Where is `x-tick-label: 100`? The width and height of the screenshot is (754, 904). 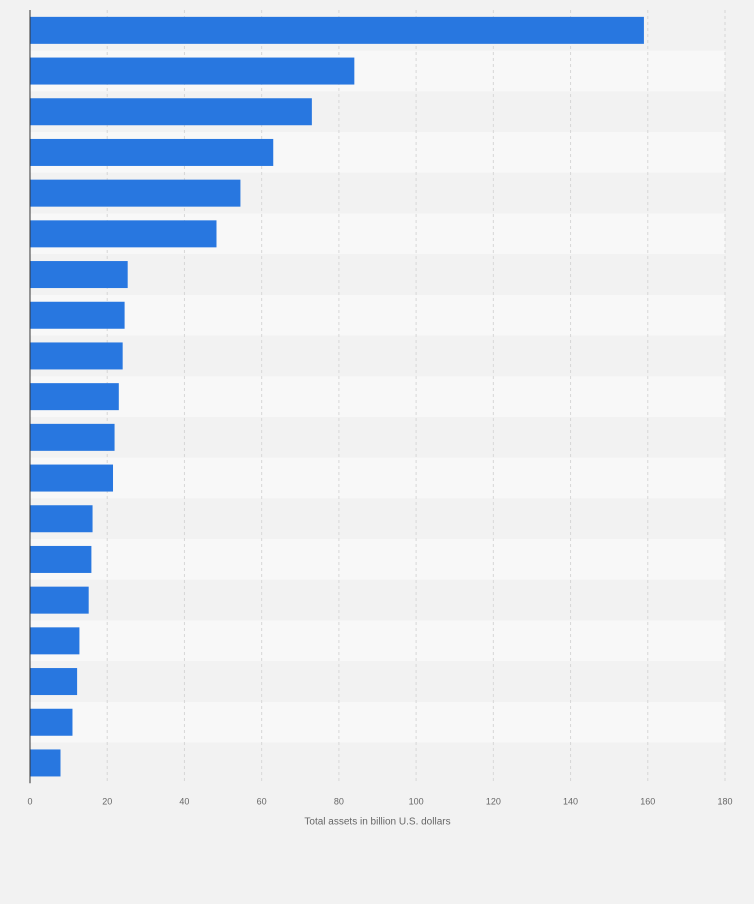
x-tick-label: 100 is located at coordinates (416, 801).